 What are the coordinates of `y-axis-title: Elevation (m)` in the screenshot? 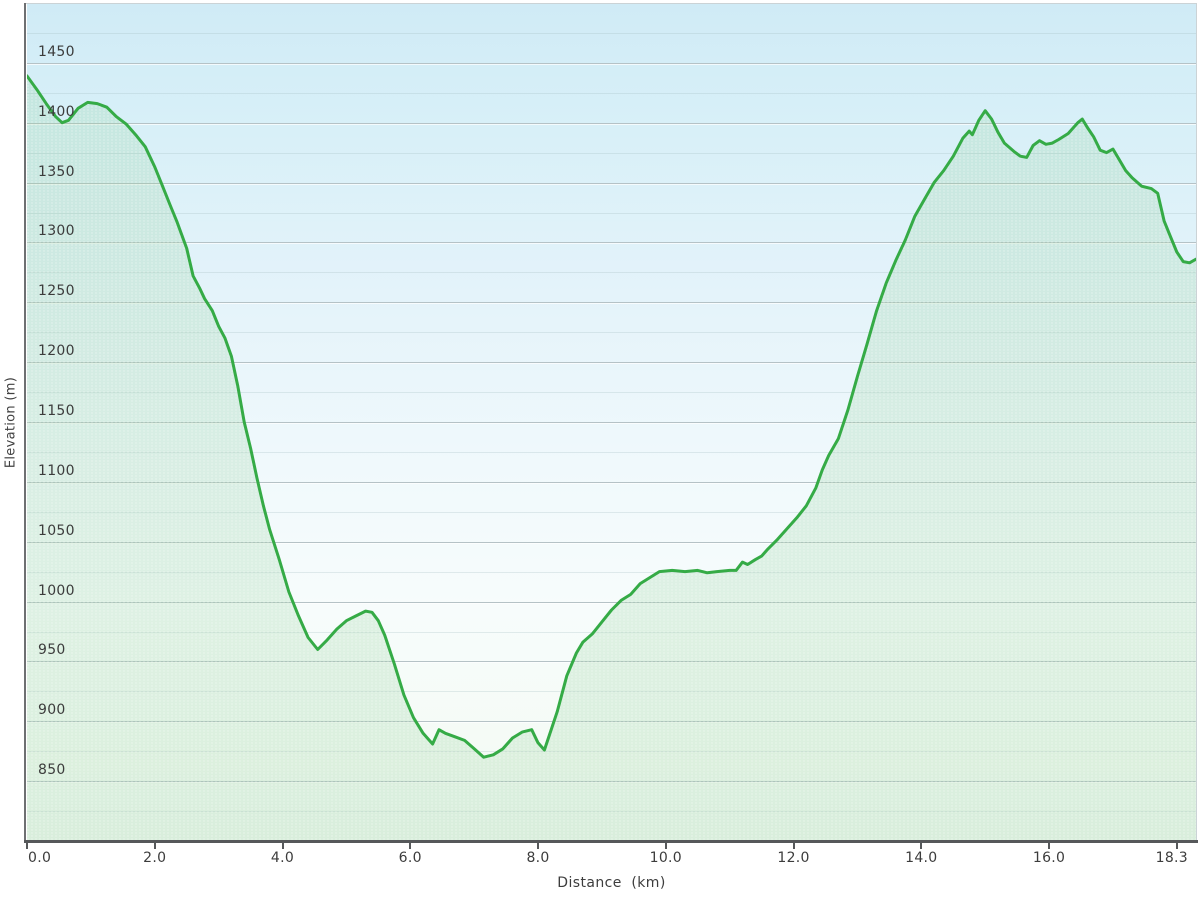 It's located at (11, 422).